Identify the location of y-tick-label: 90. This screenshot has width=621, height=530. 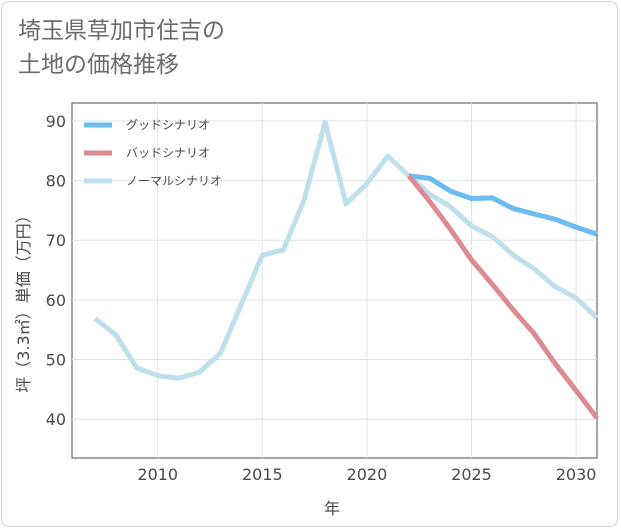
(56, 121).